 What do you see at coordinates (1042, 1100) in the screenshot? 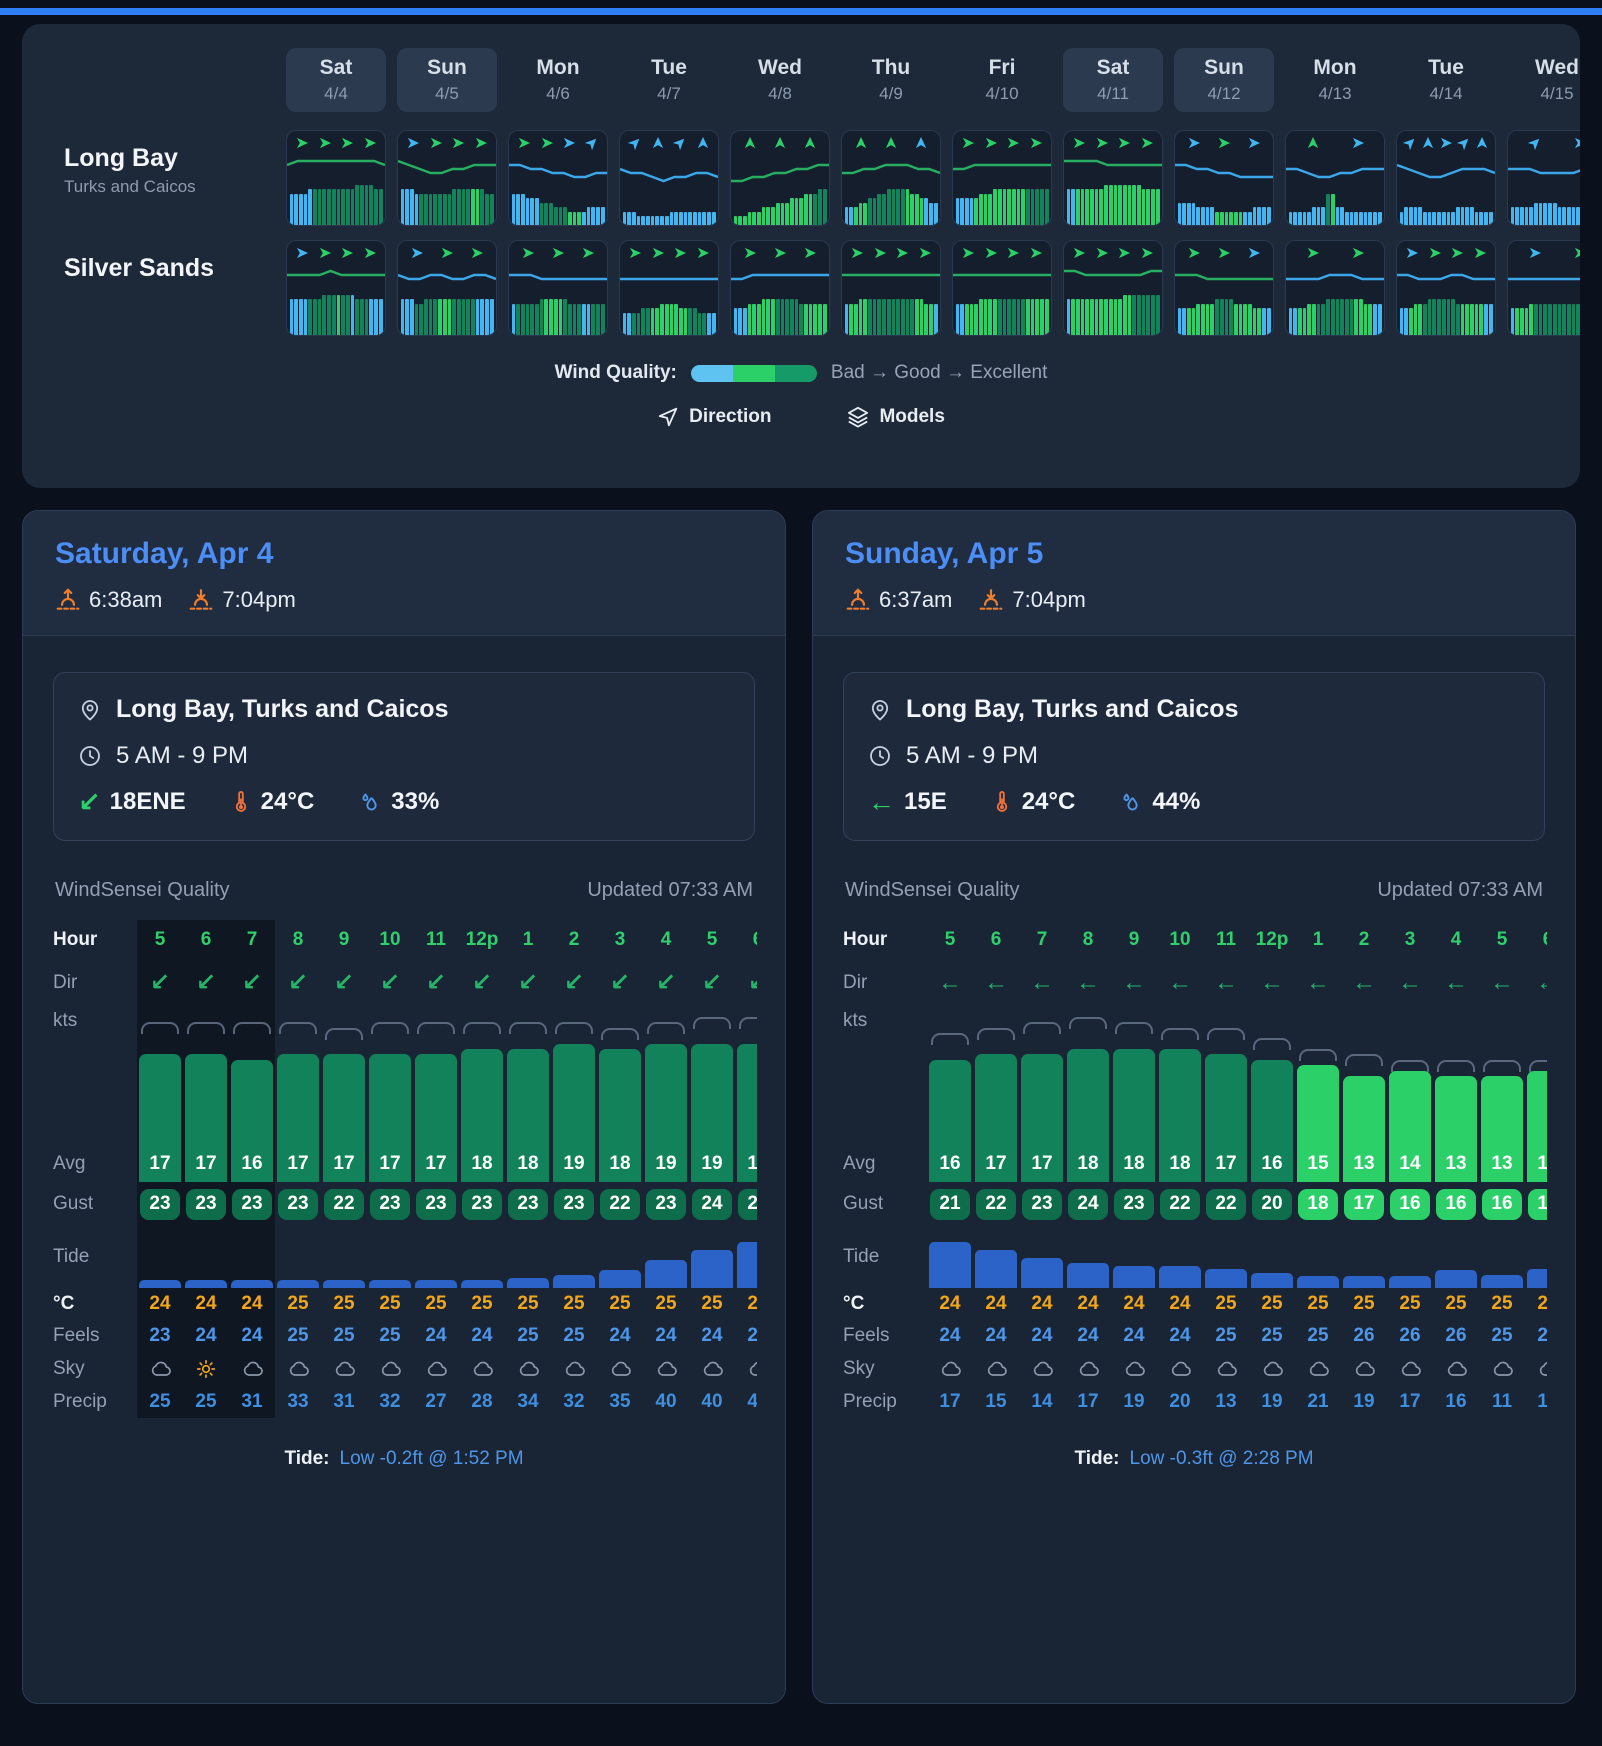
I see `avg-wind-bar` at bounding box center [1042, 1100].